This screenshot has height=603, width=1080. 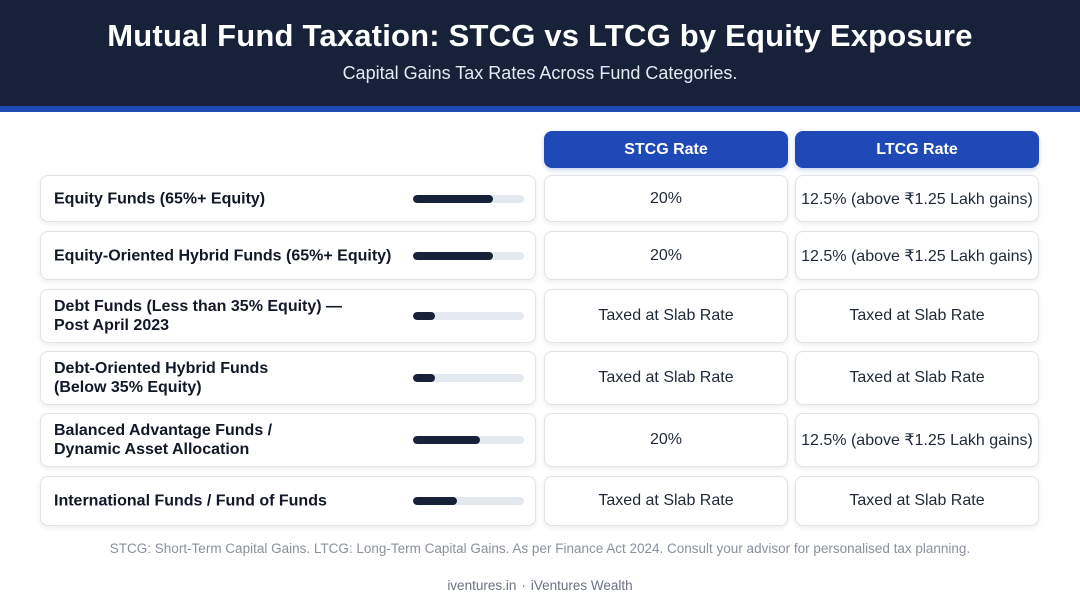 What do you see at coordinates (581, 585) in the screenshot?
I see `footer-brand: iVentures Wealth` at bounding box center [581, 585].